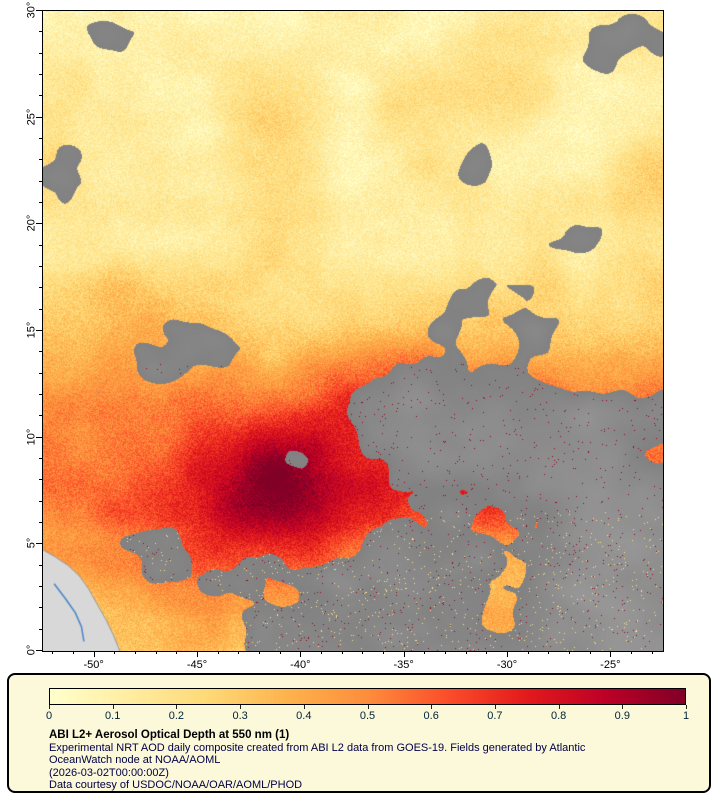 The height and width of the screenshot is (800, 720). What do you see at coordinates (49, 716) in the screenshot?
I see `colorbar-tick-label: 0` at bounding box center [49, 716].